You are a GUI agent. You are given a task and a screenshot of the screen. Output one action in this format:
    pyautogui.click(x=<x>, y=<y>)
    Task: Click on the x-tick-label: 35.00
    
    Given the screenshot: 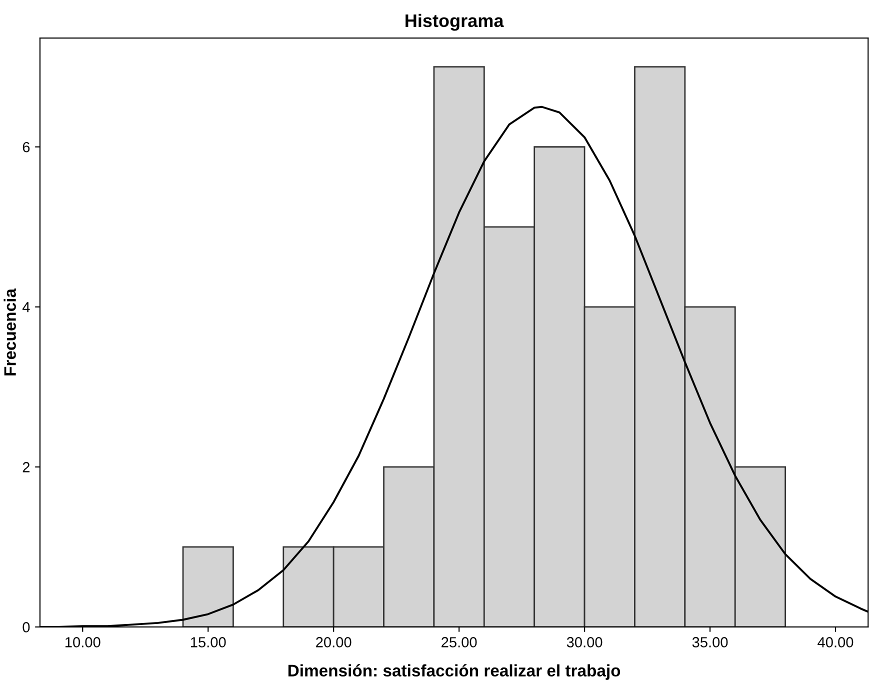 What is the action you would take?
    pyautogui.click(x=710, y=642)
    